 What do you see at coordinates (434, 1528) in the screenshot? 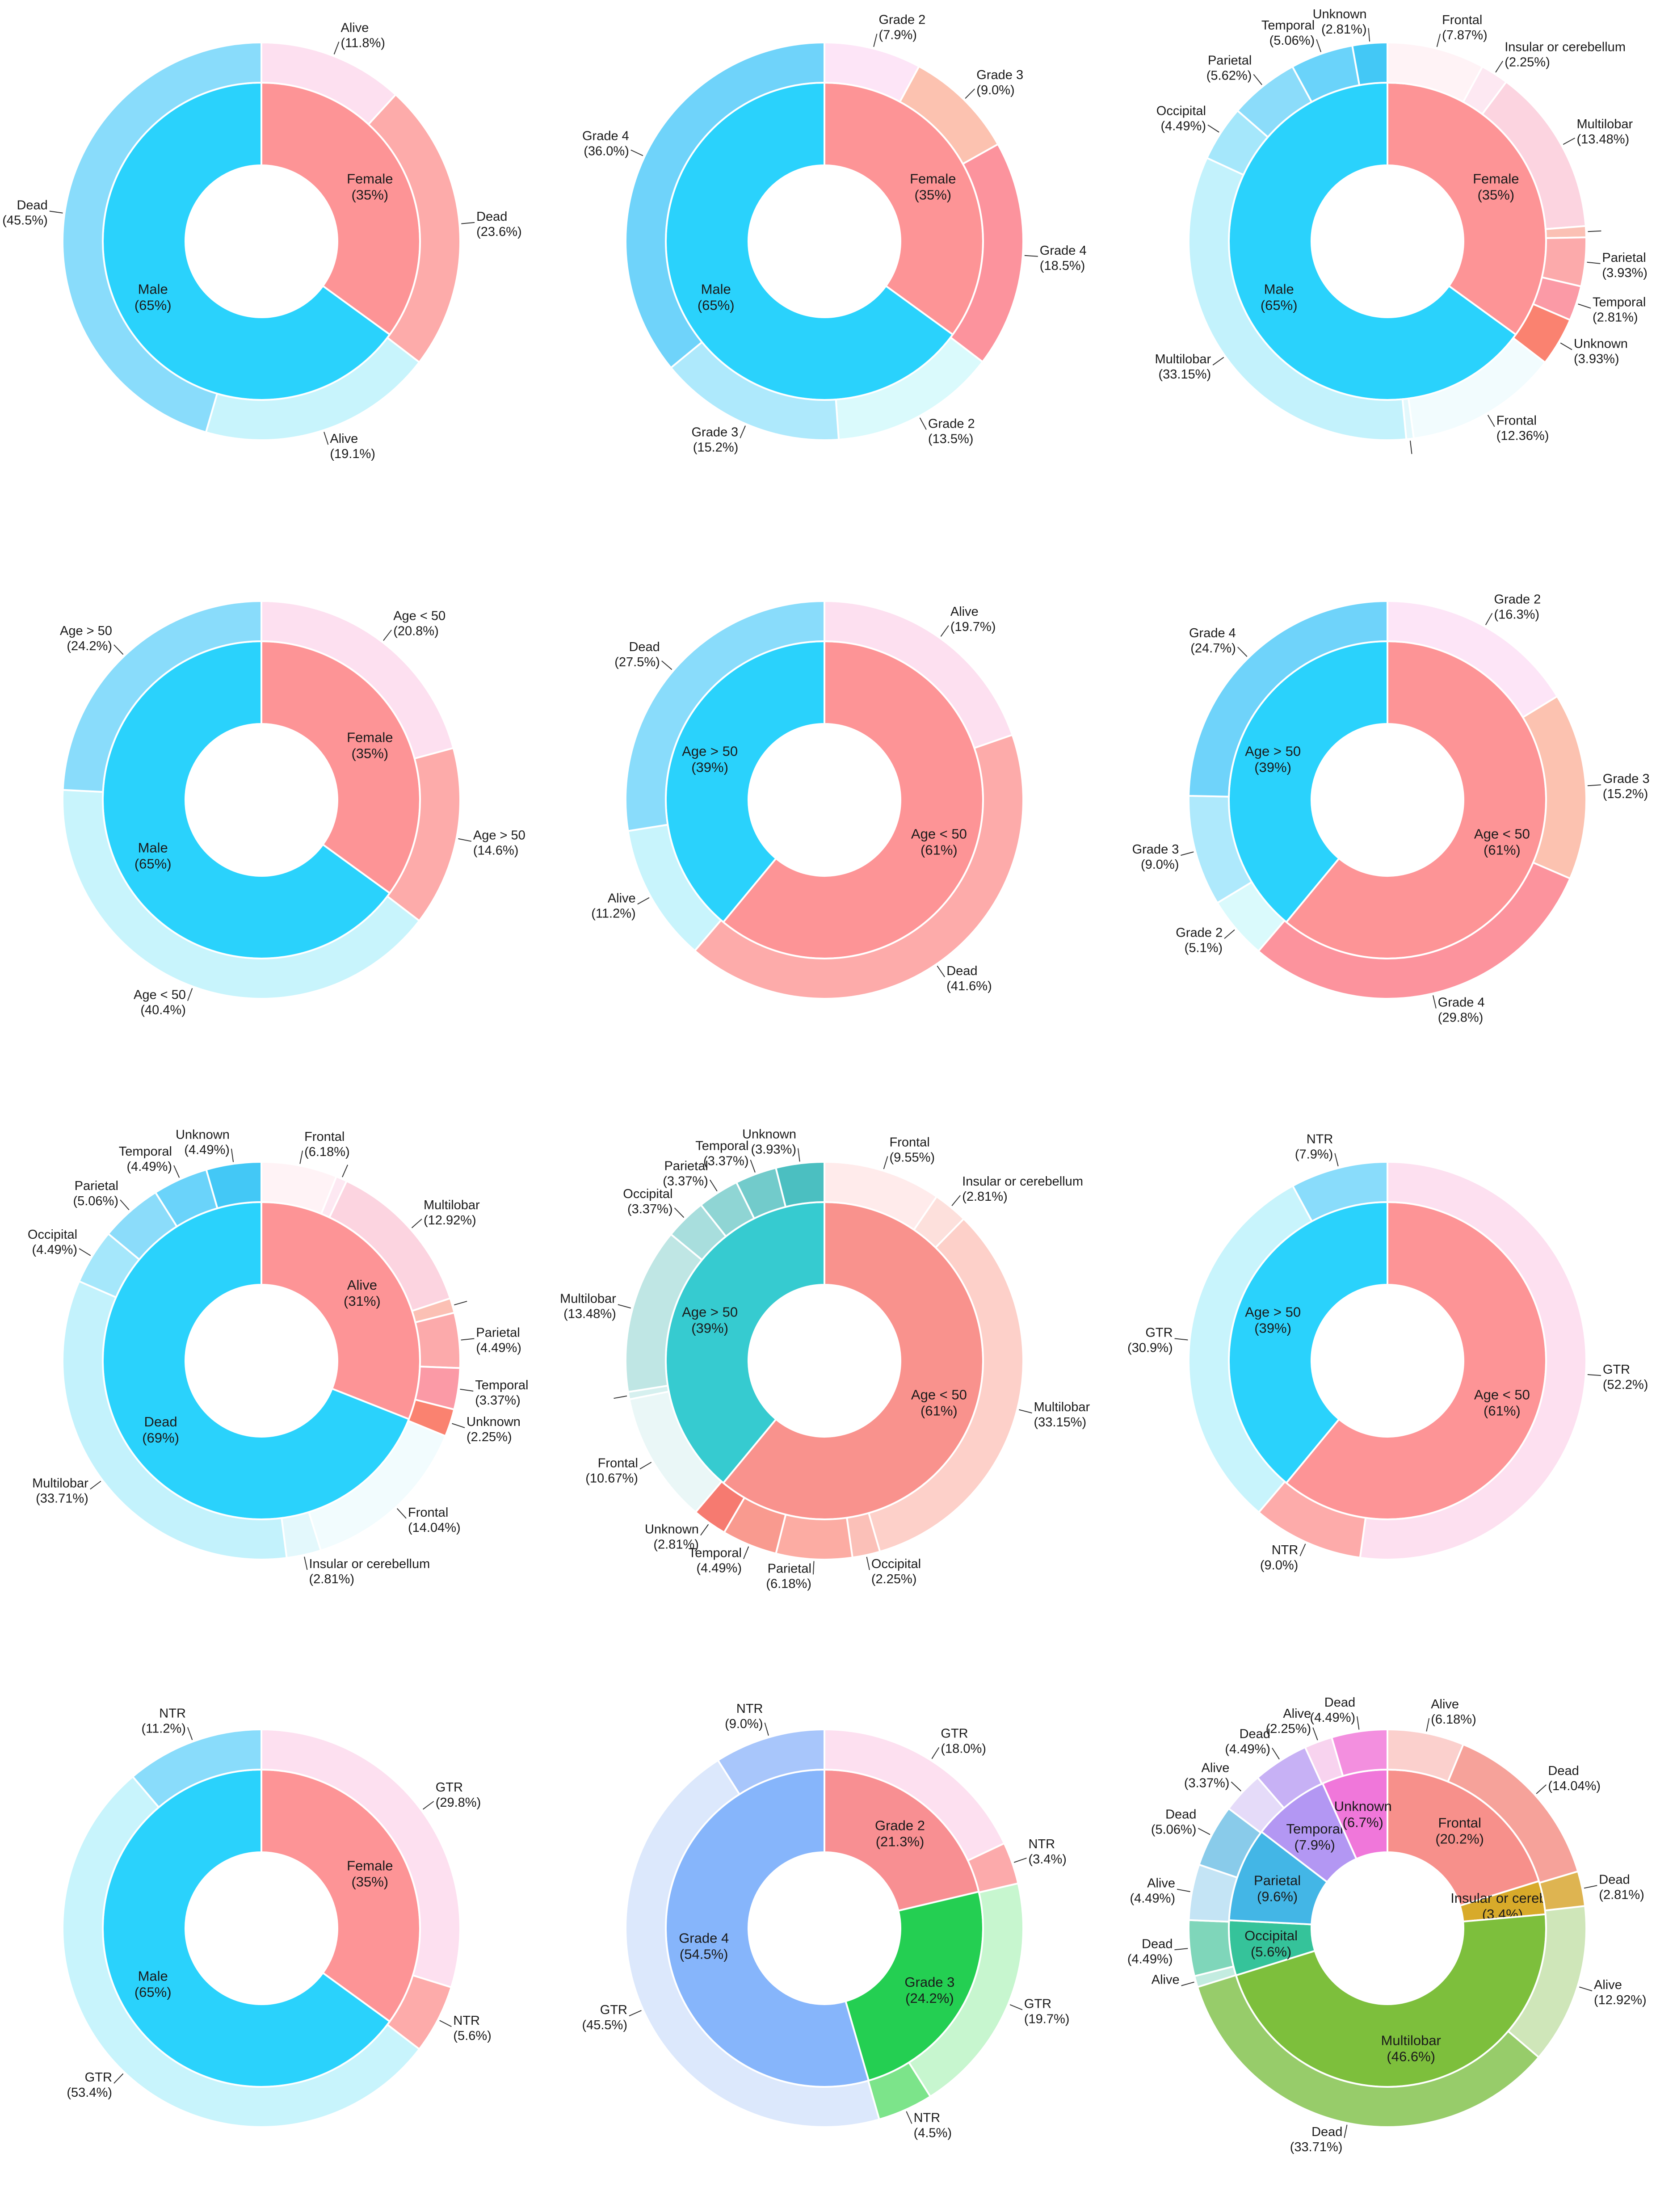
I see `outer-pct: (14.04%)` at bounding box center [434, 1528].